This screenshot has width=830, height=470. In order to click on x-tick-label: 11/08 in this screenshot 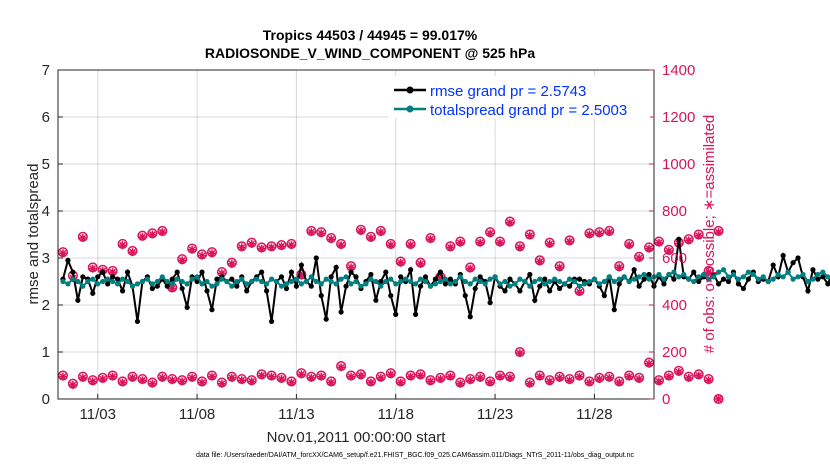, I will do `click(197, 414)`.